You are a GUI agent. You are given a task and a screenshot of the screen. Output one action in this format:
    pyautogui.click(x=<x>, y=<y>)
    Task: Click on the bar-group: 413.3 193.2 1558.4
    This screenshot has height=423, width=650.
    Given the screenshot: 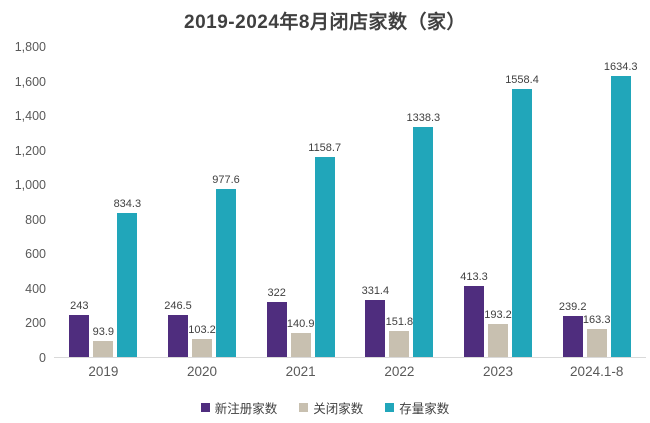 What is the action you would take?
    pyautogui.click(x=498, y=202)
    